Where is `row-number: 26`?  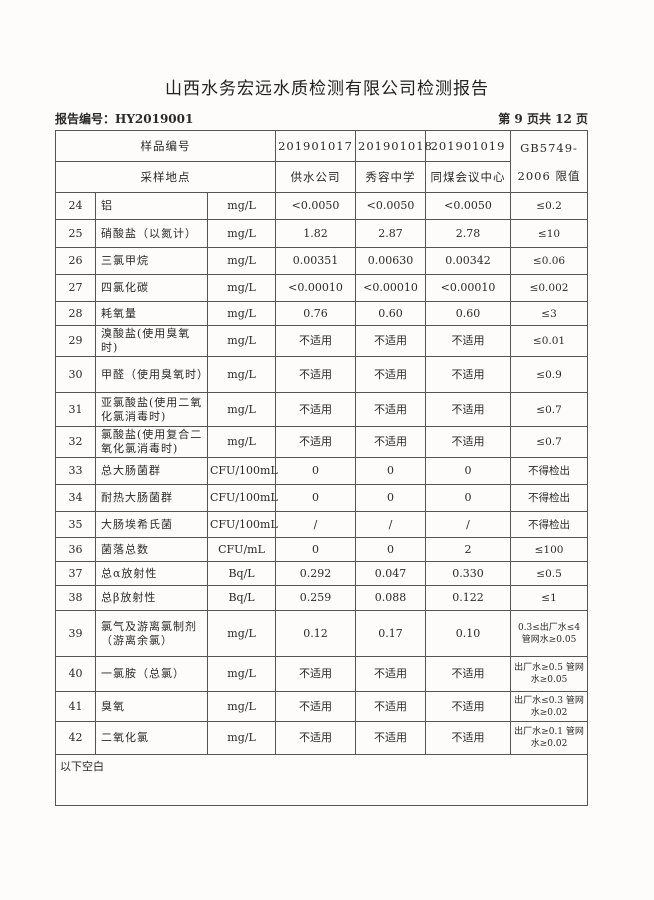 row-number: 26 is located at coordinates (75, 261).